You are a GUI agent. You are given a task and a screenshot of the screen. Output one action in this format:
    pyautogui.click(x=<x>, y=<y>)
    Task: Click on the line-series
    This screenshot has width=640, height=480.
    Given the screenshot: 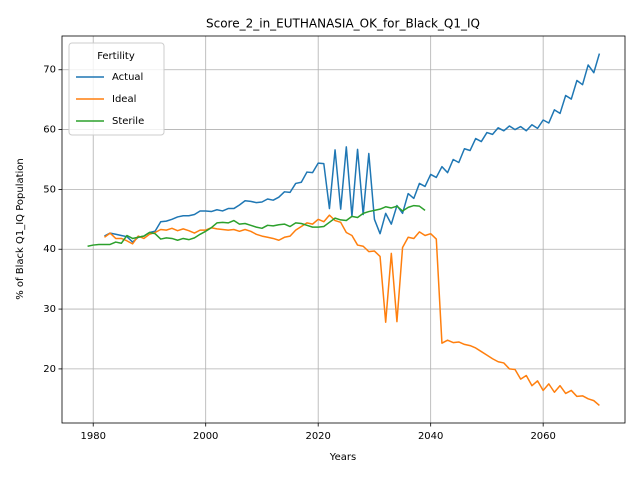 What is the action you would take?
    pyautogui.click(x=256, y=225)
    